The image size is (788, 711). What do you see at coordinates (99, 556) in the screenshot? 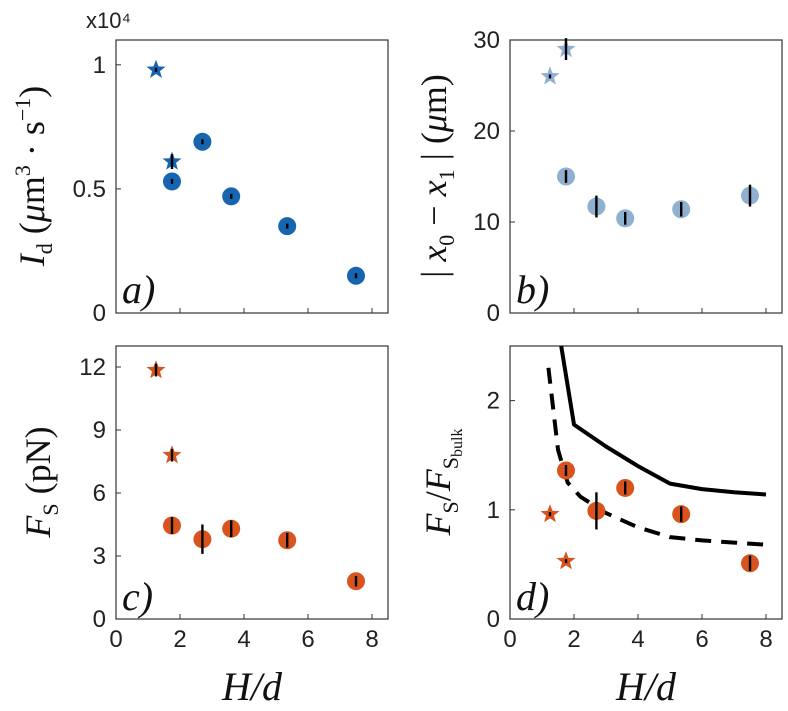
I see `y-tick-label: 3` at bounding box center [99, 556].